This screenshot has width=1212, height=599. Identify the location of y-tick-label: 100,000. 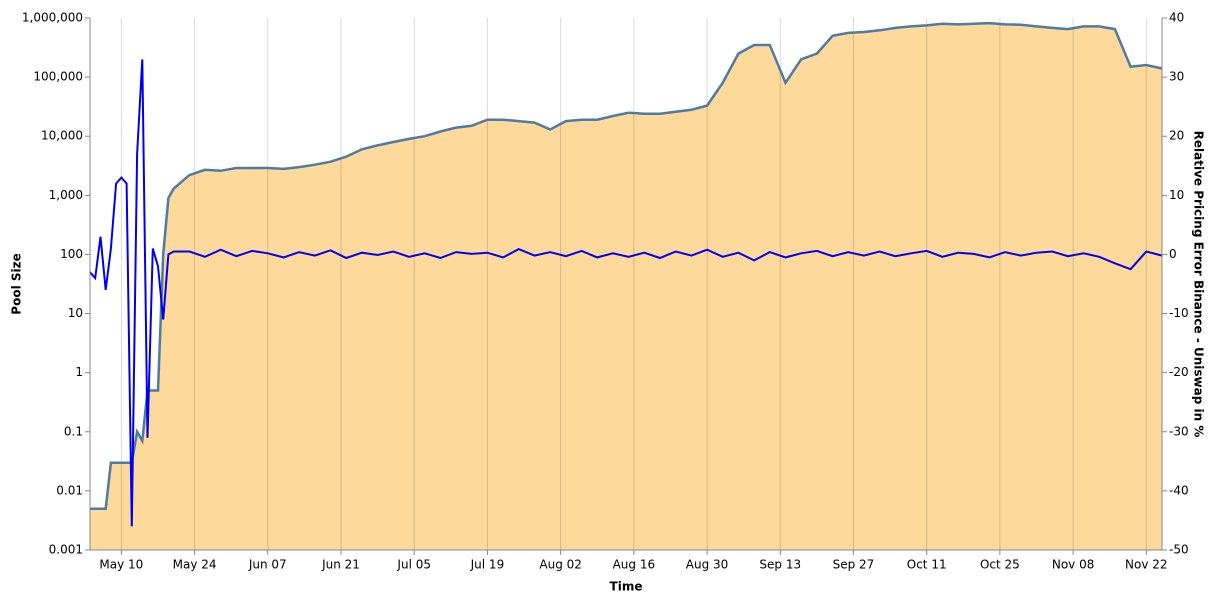
(58, 77).